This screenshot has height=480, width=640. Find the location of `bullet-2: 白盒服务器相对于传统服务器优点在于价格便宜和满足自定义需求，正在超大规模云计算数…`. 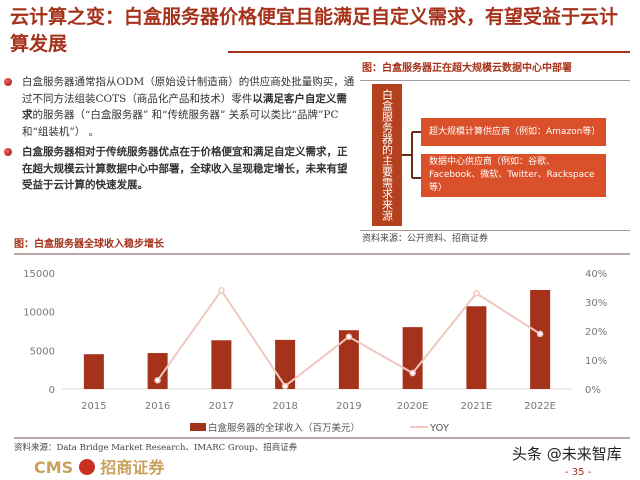

bullet-2: 白盒服务器相对于传统服务器优点在于价格便宜和满足自定义需求，正在超大规模云计算数… is located at coordinates (180, 169).